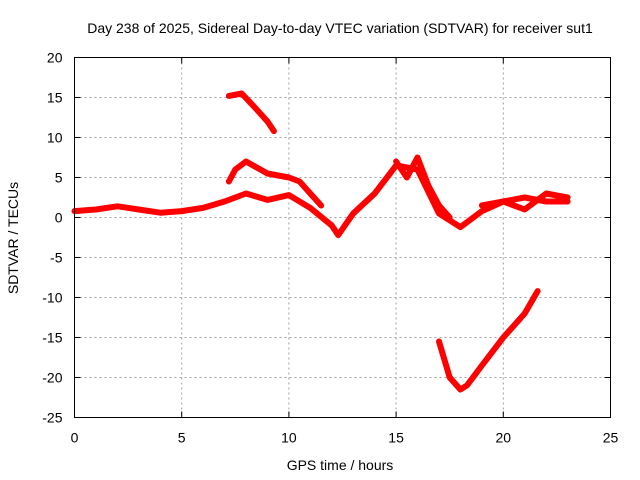  Describe the element at coordinates (55, 58) in the screenshot. I see `y-tick-label: 20` at that location.